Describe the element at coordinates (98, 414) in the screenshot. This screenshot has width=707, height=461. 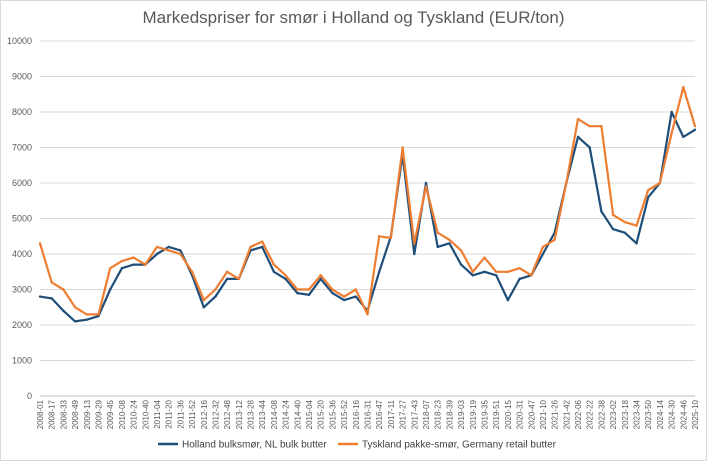
I see `x-tick-label: 2009-29` at that location.